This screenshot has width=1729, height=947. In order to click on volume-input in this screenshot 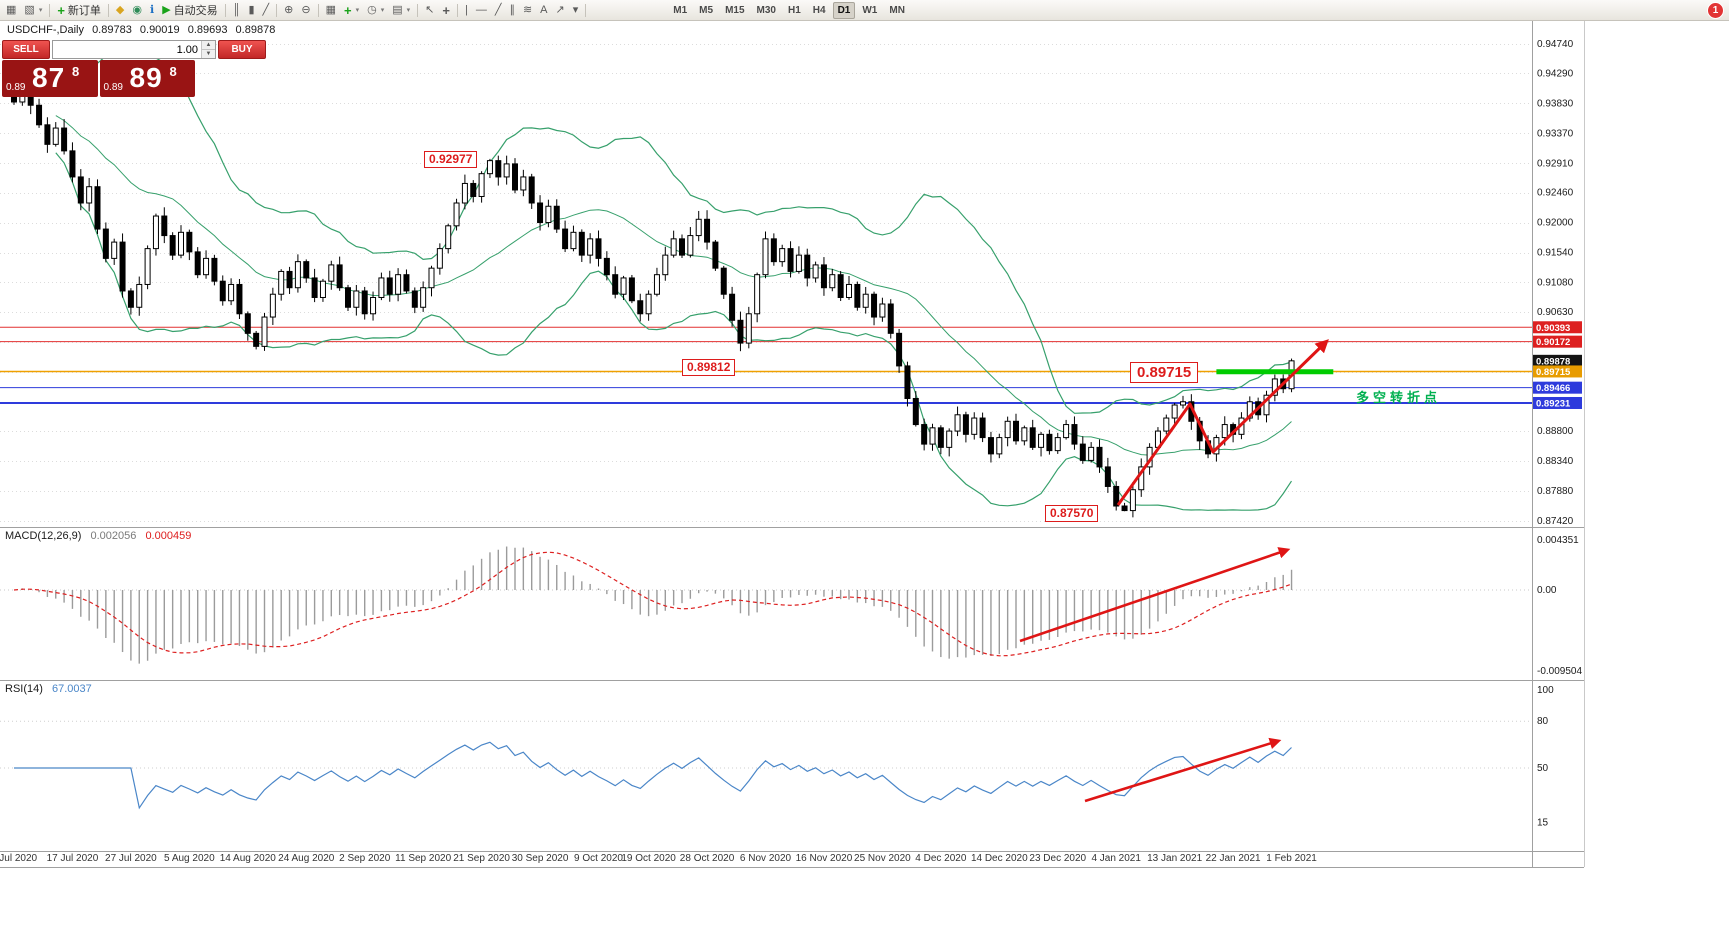, I will do `click(127, 49)`.